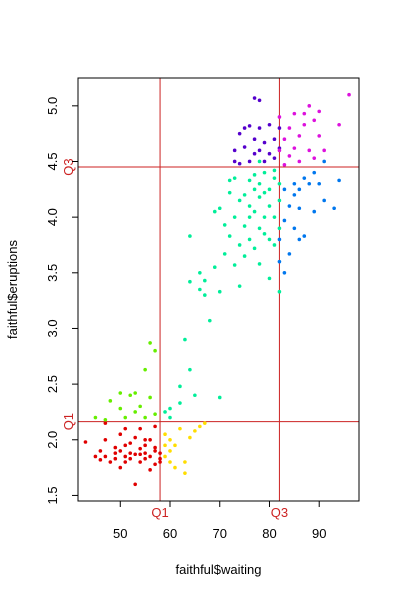 This screenshot has width=400, height=600. Describe the element at coordinates (170, 533) in the screenshot. I see `x-tick-label: 60` at that location.